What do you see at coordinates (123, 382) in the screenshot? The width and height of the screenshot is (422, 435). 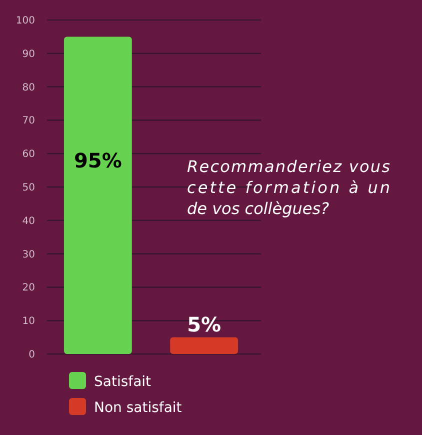 I see `legend-label: Satisfait` at bounding box center [123, 382].